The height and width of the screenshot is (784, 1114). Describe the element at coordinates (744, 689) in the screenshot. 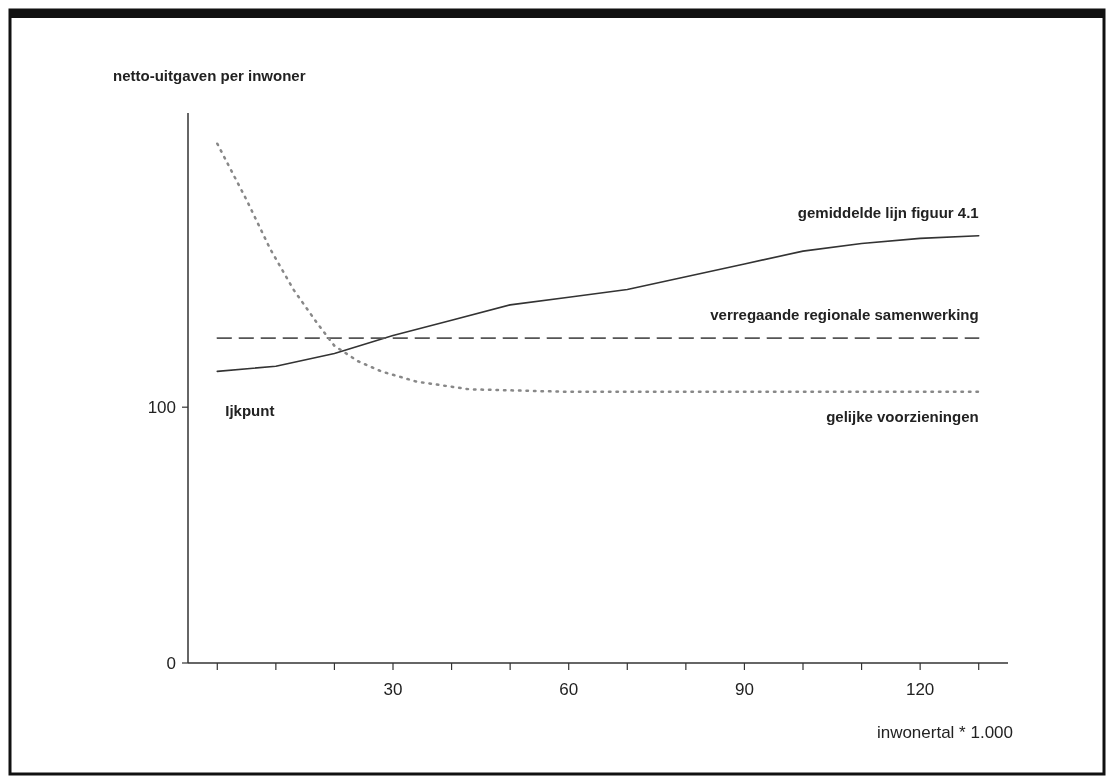

I see `x-tick-label: 90` at that location.